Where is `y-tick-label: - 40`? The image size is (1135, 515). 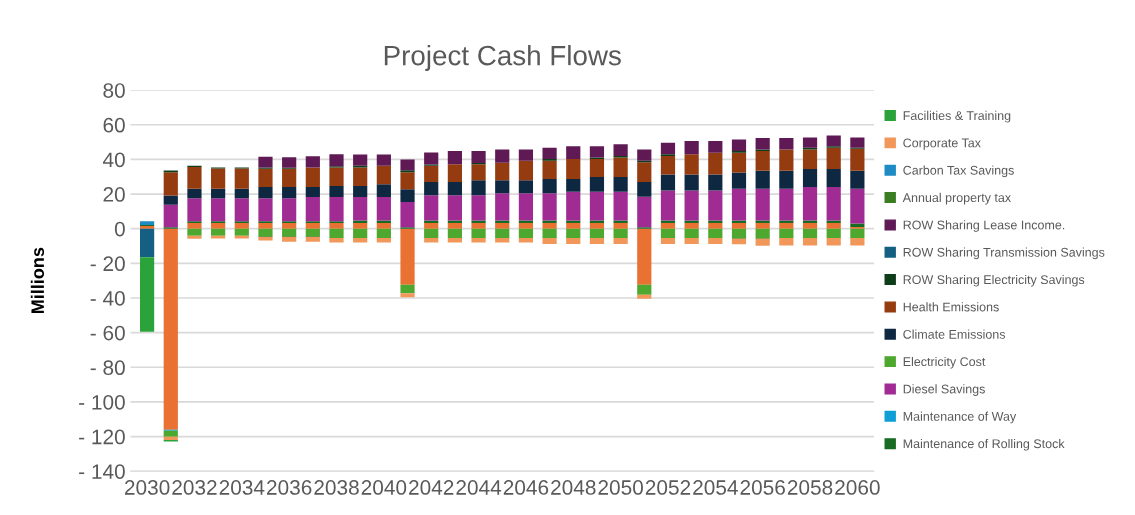
y-tick-label: - 40 is located at coordinates (107, 298).